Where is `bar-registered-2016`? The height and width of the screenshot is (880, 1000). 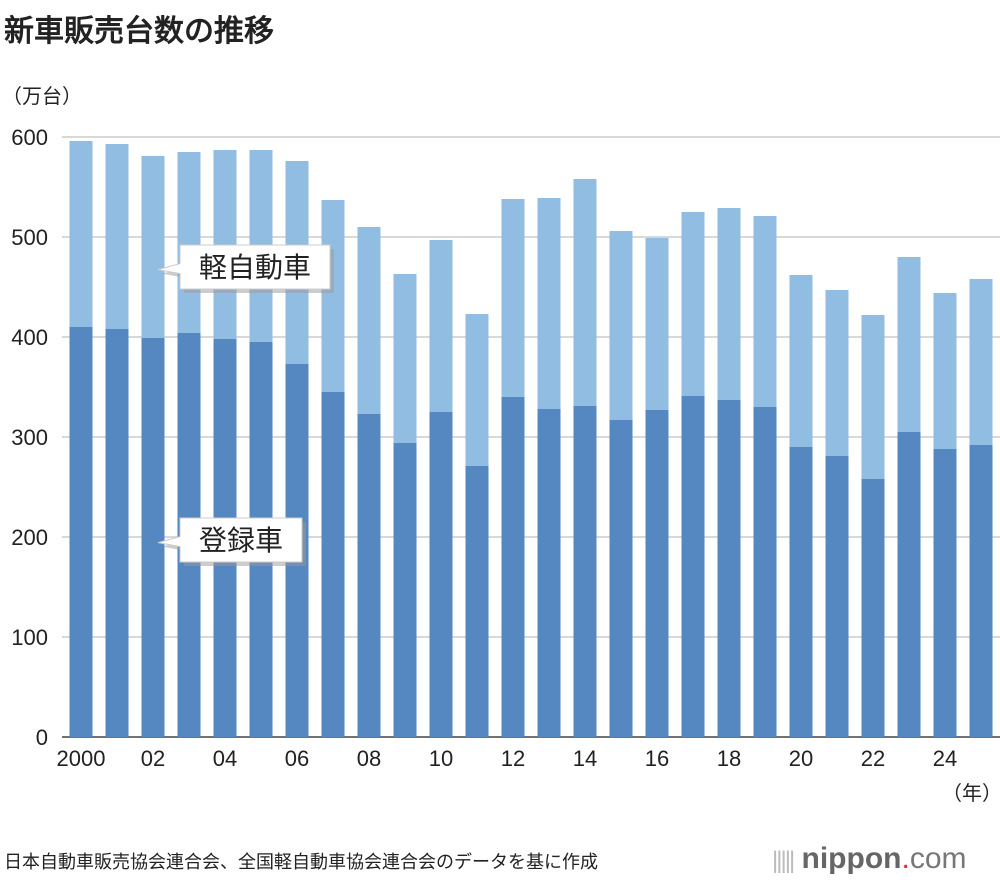 bar-registered-2016 is located at coordinates (657, 573).